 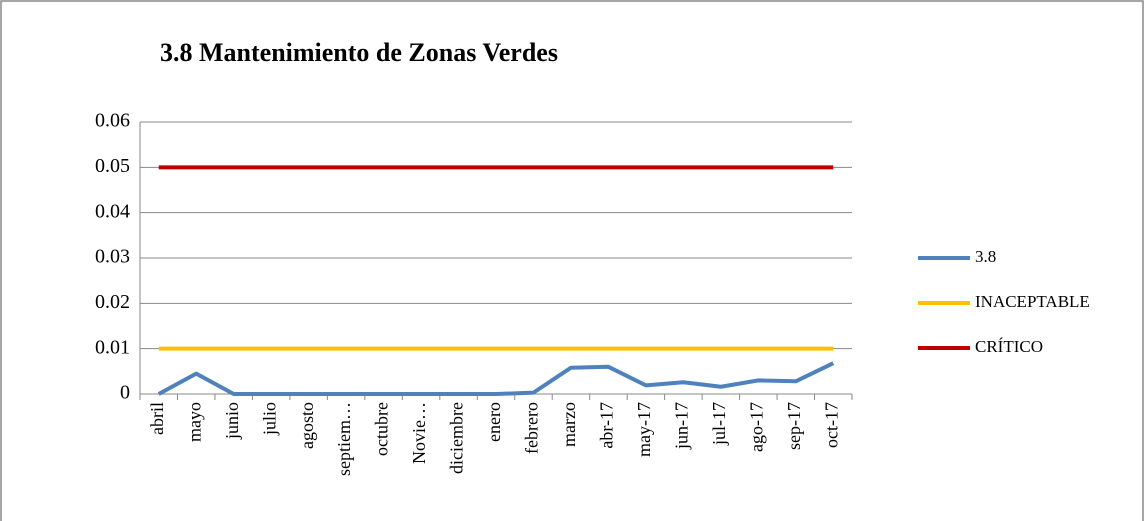 What do you see at coordinates (607, 425) in the screenshot?
I see `x-tick-label: abr-17` at bounding box center [607, 425].